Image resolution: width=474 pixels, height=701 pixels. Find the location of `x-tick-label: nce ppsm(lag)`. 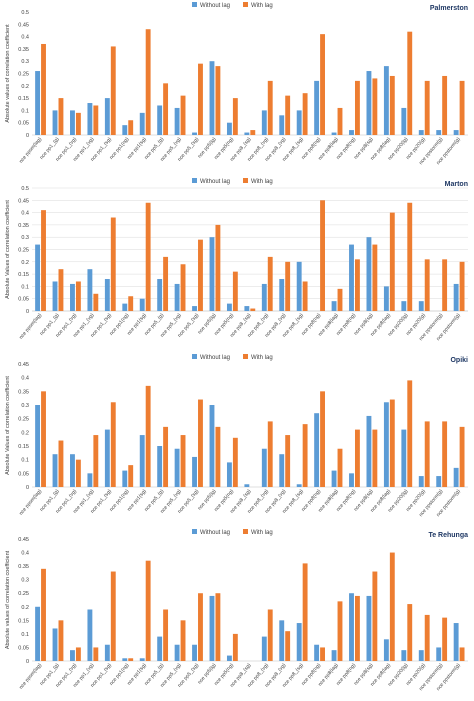

x-tick-label: nce ppsm(lag) is located at coordinates (30, 676).